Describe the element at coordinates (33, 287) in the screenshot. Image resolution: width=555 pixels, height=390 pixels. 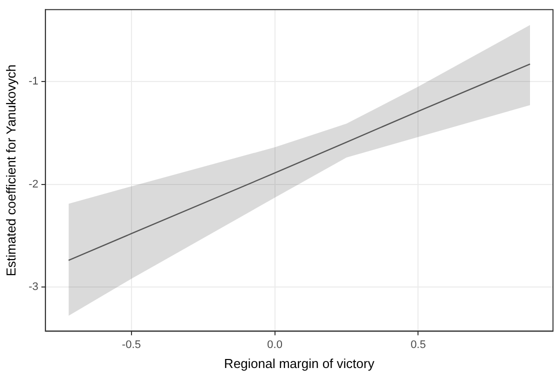
I see `y-tick-label: -3` at that location.